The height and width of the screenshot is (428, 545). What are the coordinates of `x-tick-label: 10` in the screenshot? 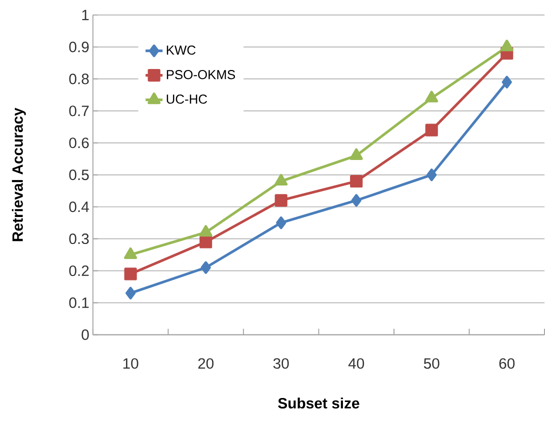 It's located at (130, 363).